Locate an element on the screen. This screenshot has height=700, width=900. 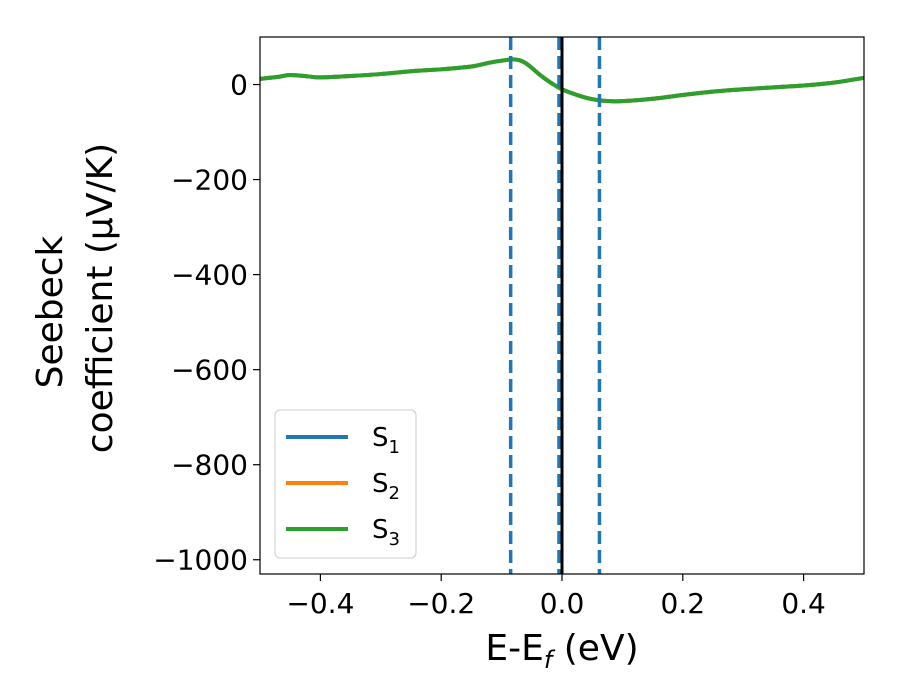
series-layer is located at coordinates (562, 80).